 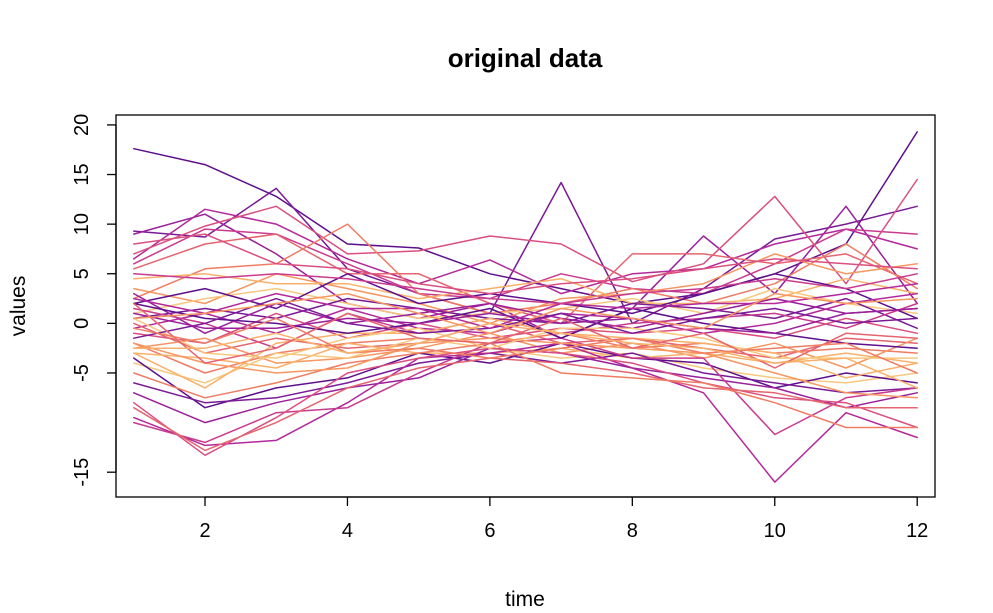 What do you see at coordinates (347, 531) in the screenshot?
I see `x-tick-label: 4` at bounding box center [347, 531].